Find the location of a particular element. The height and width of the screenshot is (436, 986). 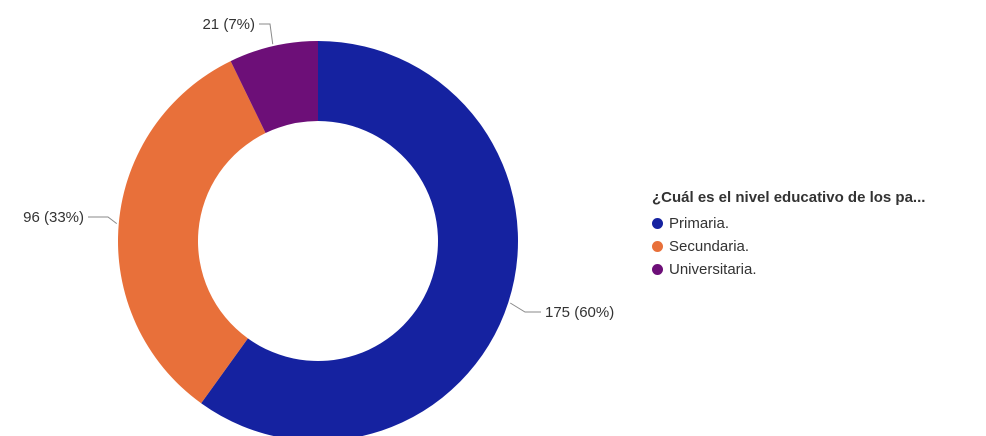

data-label-primaria: 175 (60%) is located at coordinates (579, 312).